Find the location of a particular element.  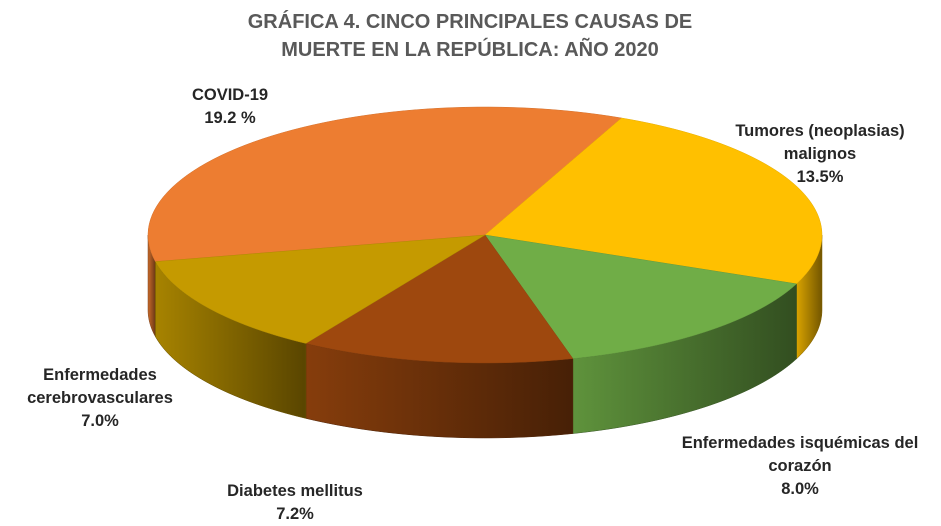

data-label: Enfermedades cerebrovasculares 7.0% is located at coordinates (100, 398).